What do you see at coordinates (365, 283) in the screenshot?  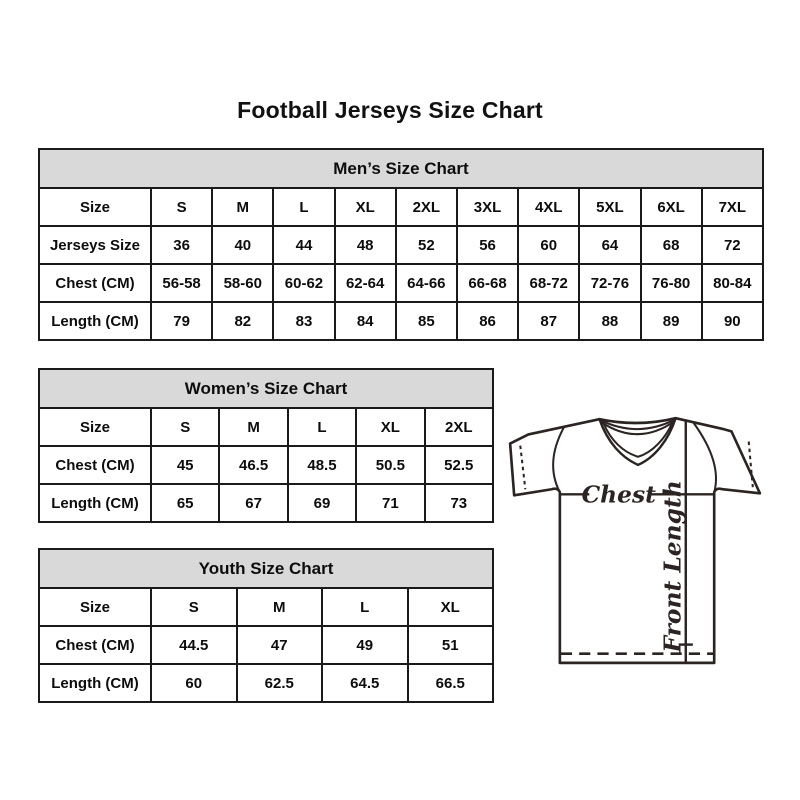 I see `size-value-cell: 62-64` at bounding box center [365, 283].